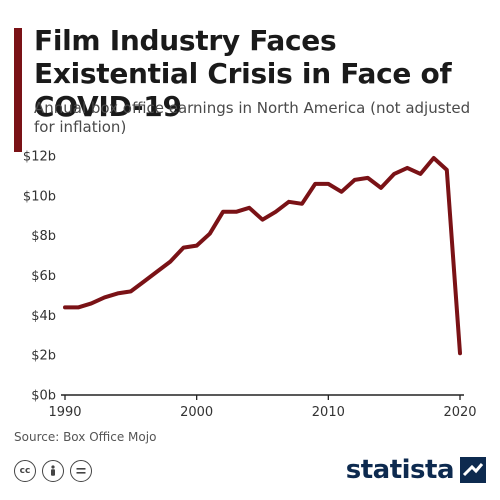  I want to click on x-tick-label: 2010, so click(328, 412).